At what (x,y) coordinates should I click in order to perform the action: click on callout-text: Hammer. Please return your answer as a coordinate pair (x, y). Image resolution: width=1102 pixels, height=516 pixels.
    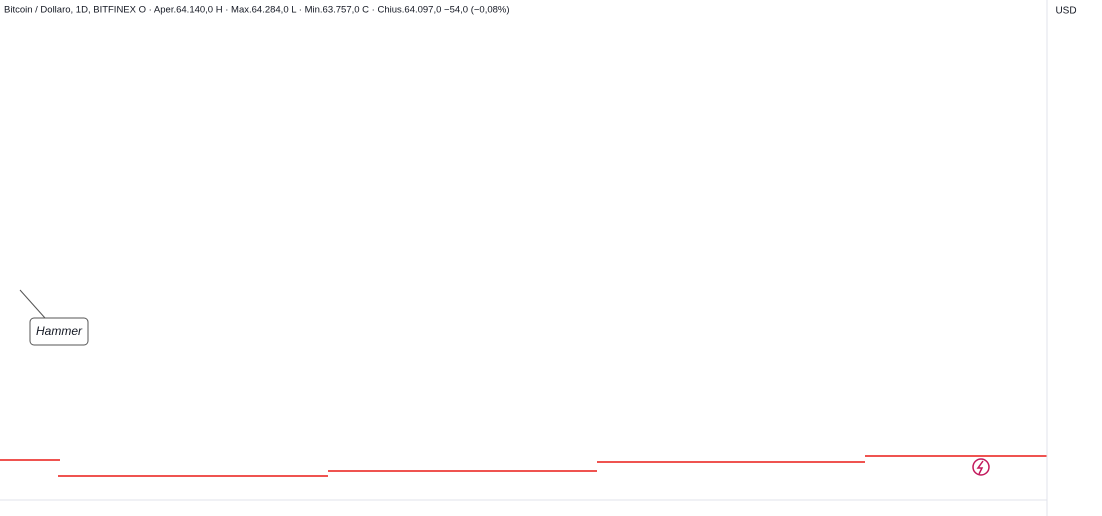
    Looking at the image, I should click on (59, 331).